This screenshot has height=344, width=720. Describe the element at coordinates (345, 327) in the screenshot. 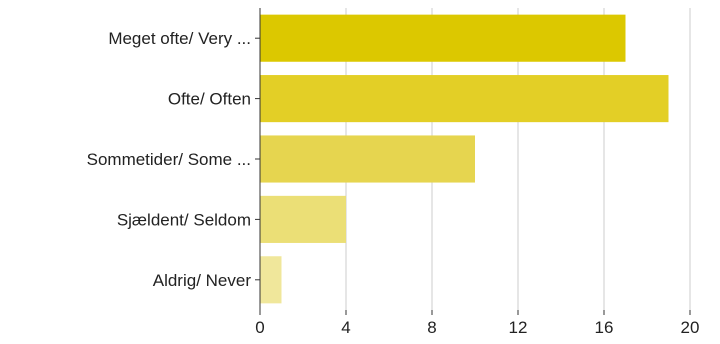

I see `x-tick-label: 4` at that location.